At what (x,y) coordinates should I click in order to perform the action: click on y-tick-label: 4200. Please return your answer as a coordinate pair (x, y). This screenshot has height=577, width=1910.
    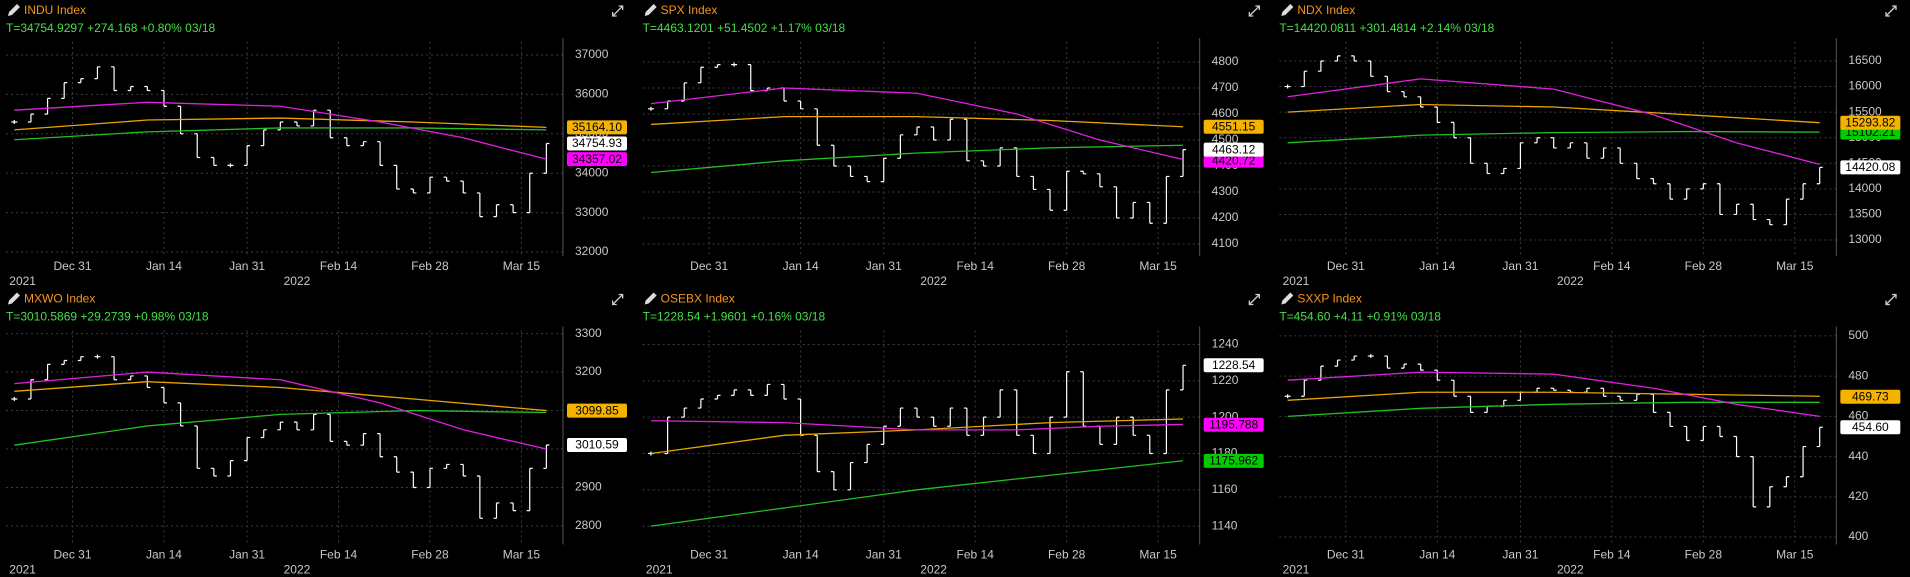
    Looking at the image, I should click on (1225, 217).